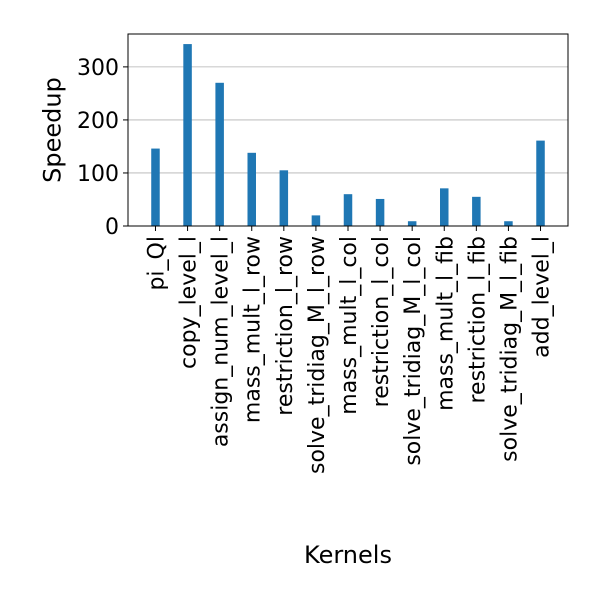  I want to click on x-tick-label: restriction_l_row, so click(285, 326).